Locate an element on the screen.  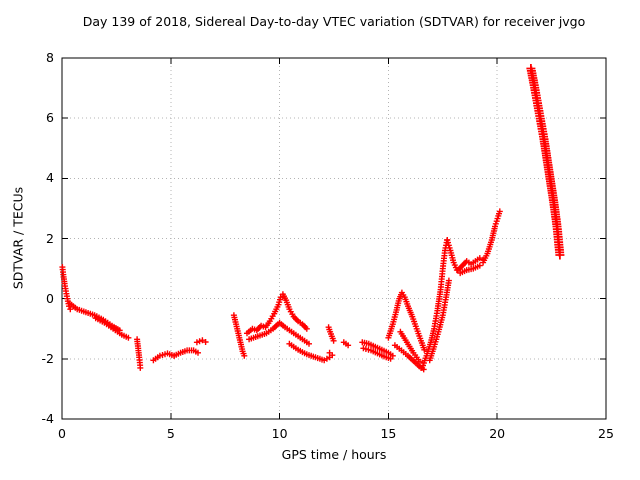
y-tick-label: 4 is located at coordinates (50, 178).